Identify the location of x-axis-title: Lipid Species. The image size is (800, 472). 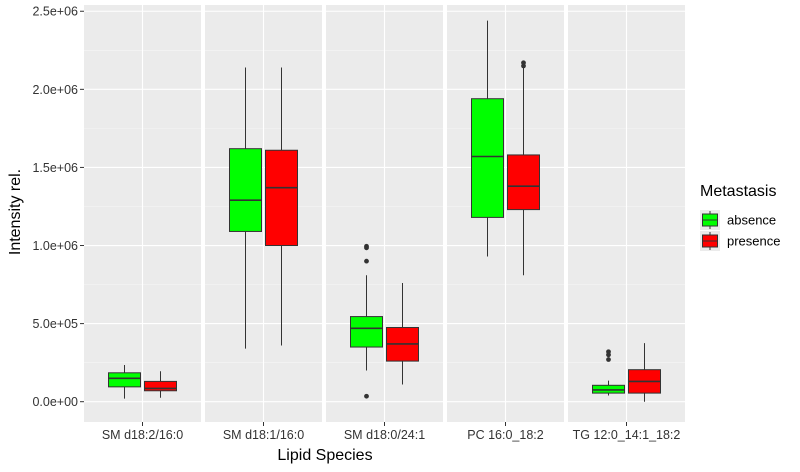
(324, 455).